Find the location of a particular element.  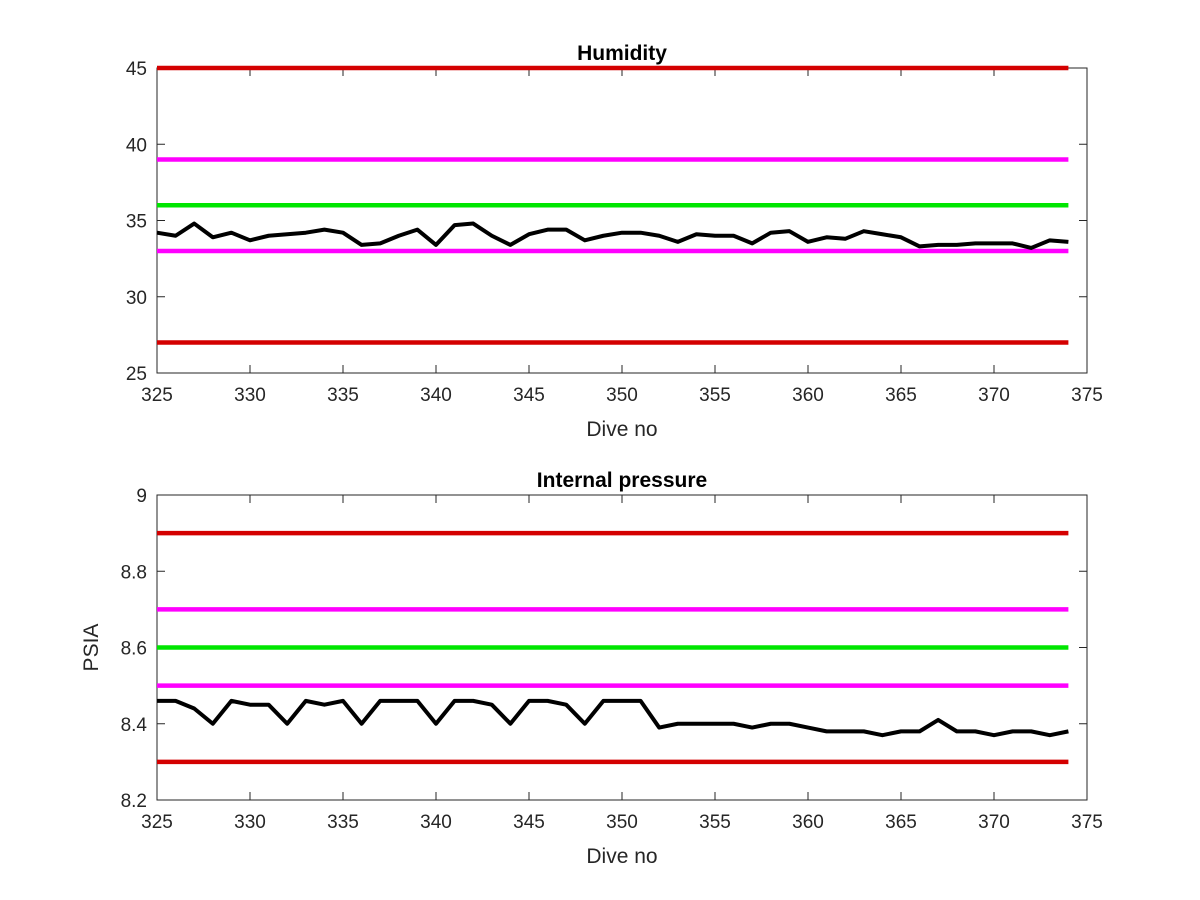

y-tick-label: 25 is located at coordinates (136, 374).